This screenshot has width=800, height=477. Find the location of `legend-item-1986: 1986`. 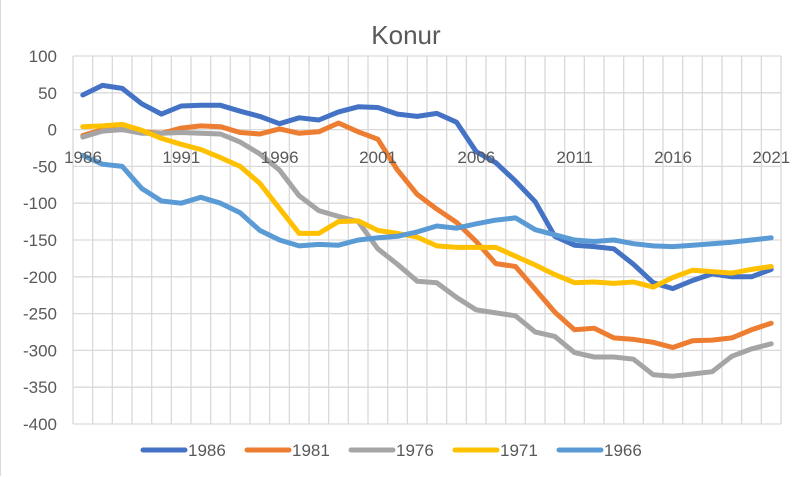

legend-item-1986: 1986 is located at coordinates (183, 450).